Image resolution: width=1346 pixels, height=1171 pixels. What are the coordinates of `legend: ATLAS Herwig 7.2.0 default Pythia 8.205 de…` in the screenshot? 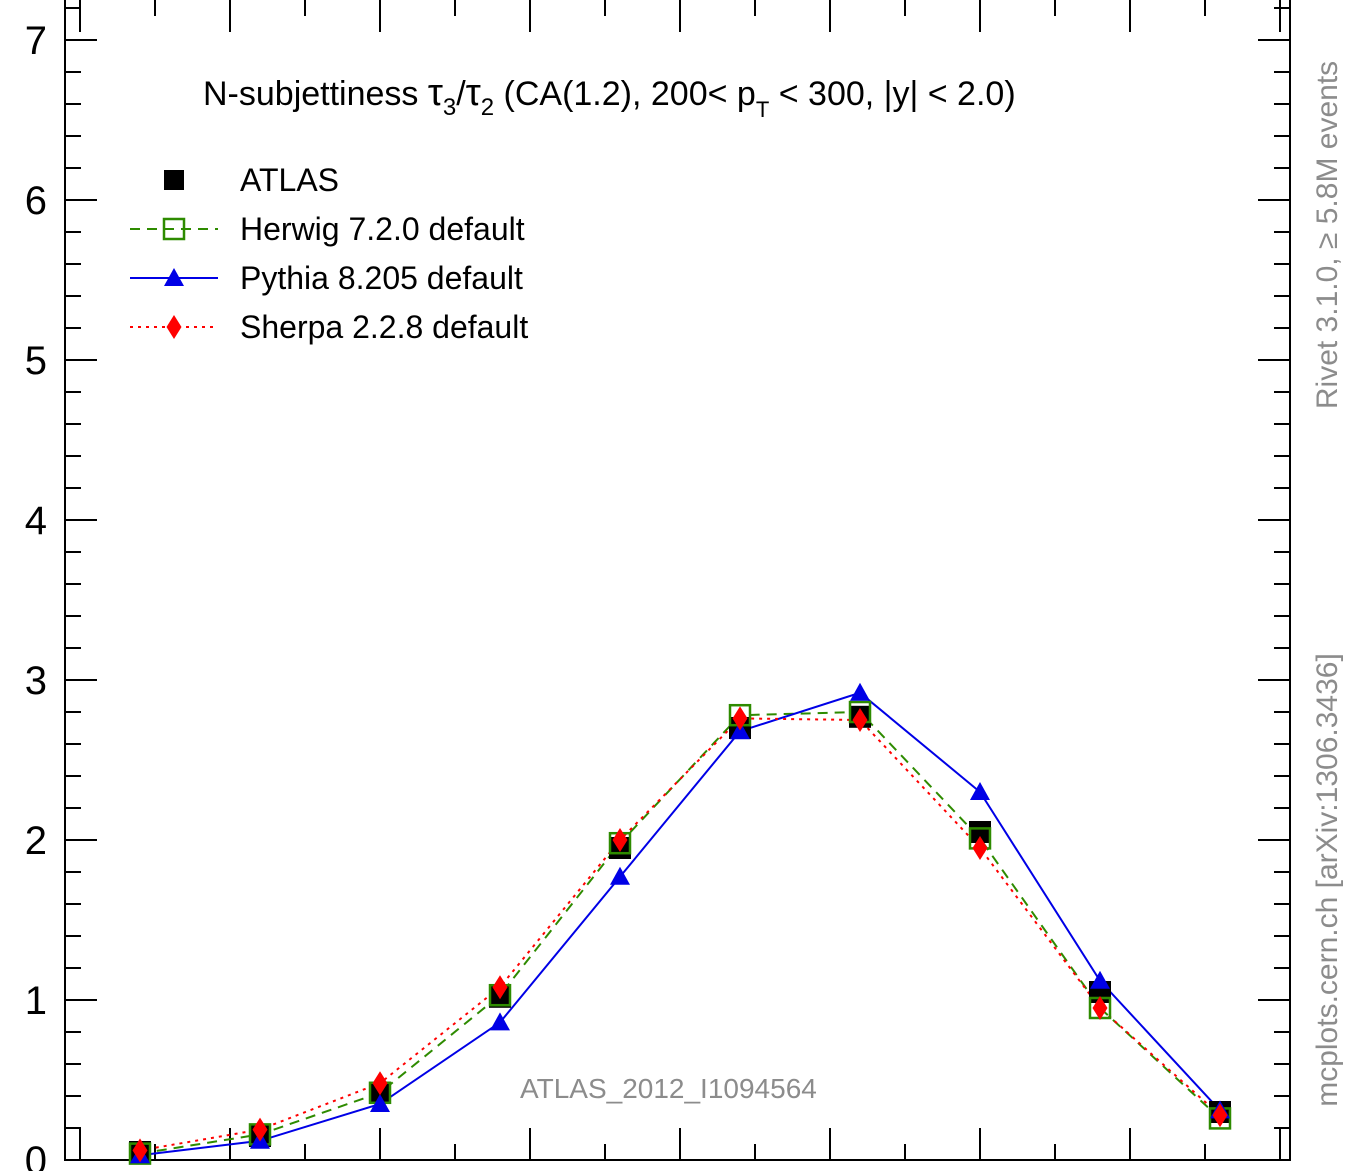 It's located at (329, 253).